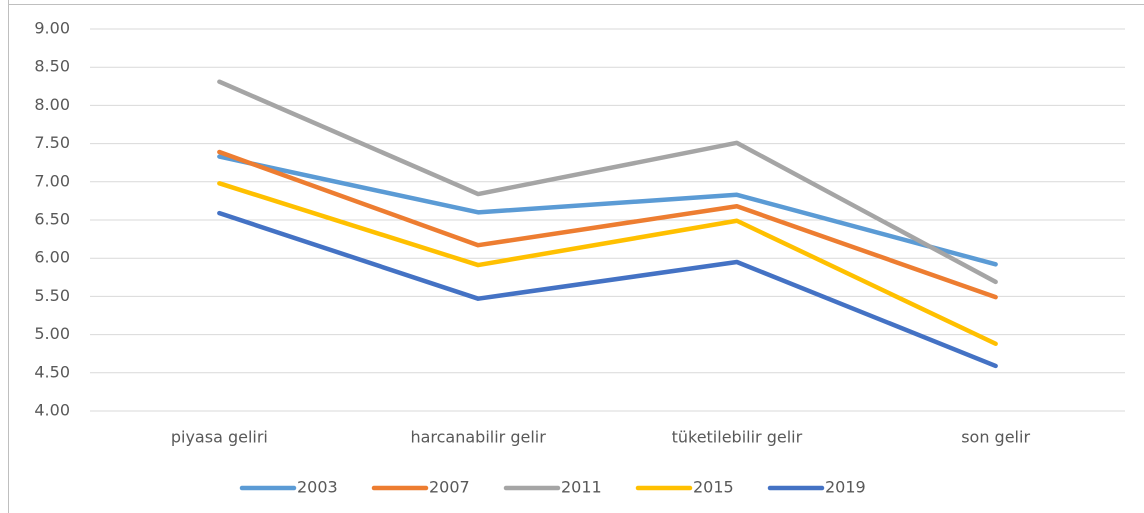  I want to click on y-tick-label: 8.00, so click(52, 104).